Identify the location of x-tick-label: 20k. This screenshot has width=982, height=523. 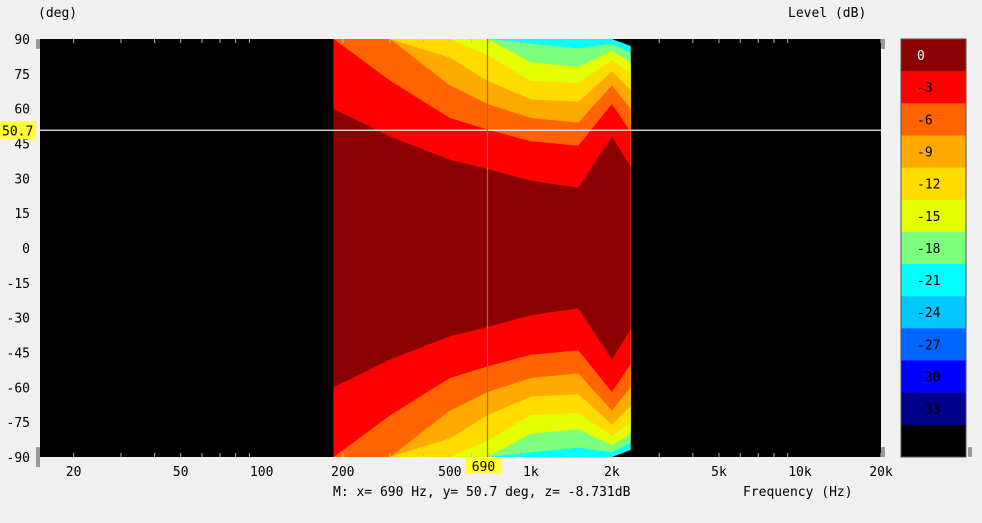
(881, 472).